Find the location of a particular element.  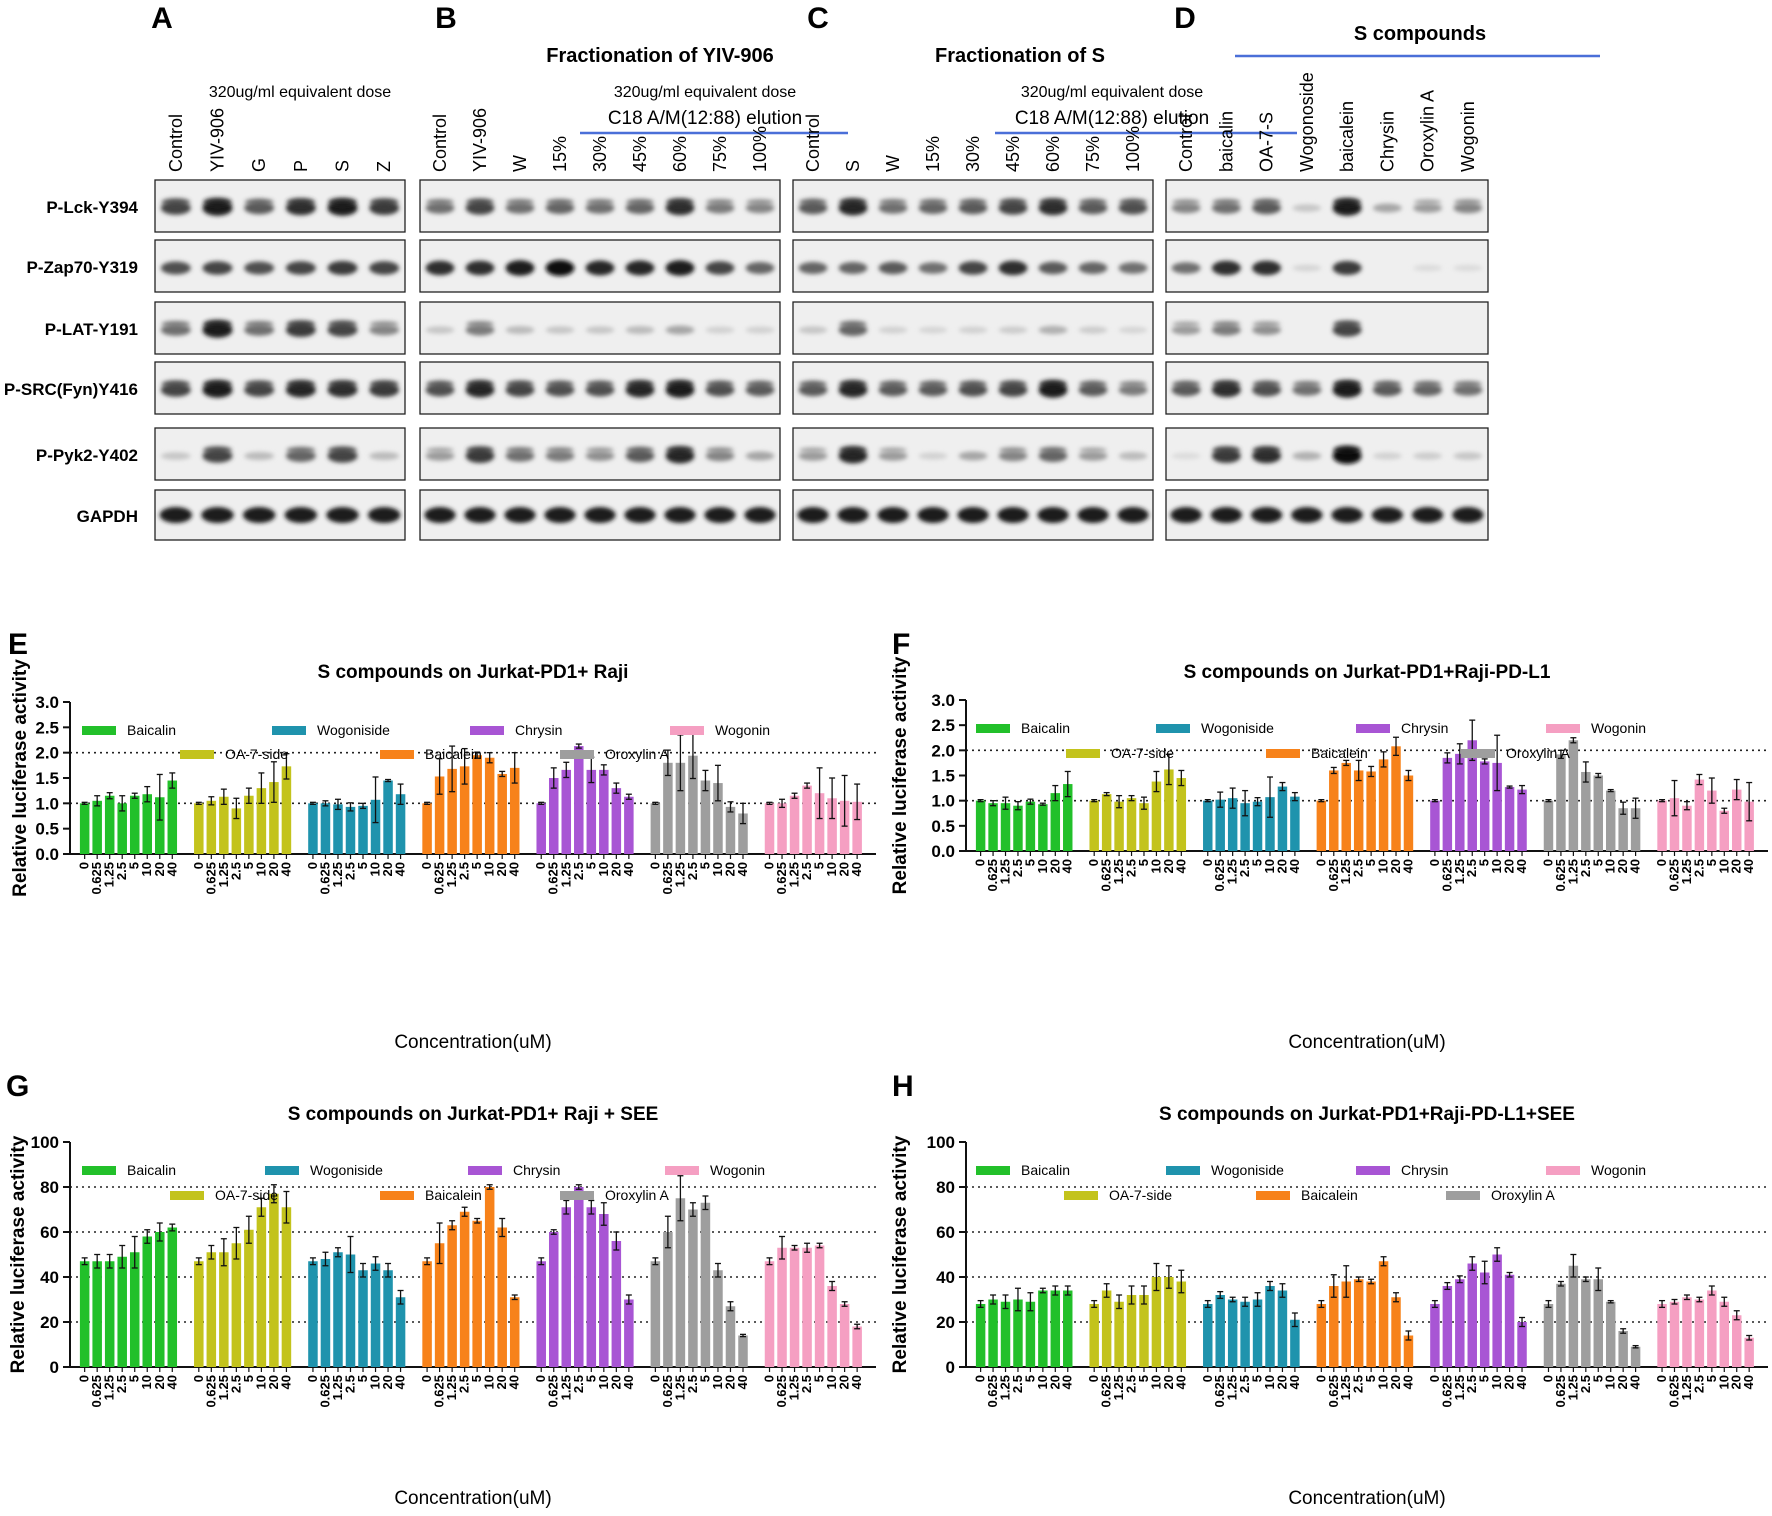

y-tick-label: 2.5 is located at coordinates (943, 725).